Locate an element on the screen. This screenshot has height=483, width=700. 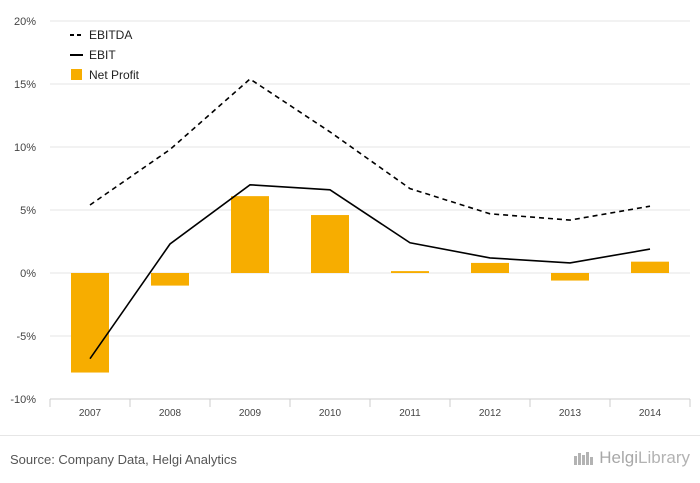
y-tick-label: -5% is located at coordinates (26, 337).